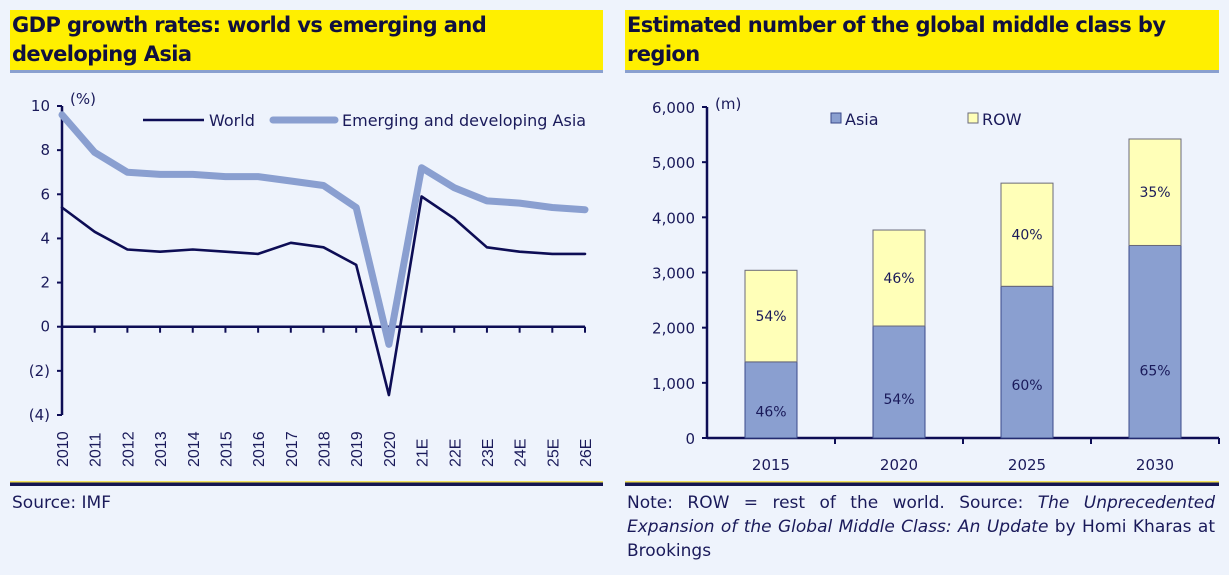  I want to click on bar-label-row: 46%, so click(898, 279).